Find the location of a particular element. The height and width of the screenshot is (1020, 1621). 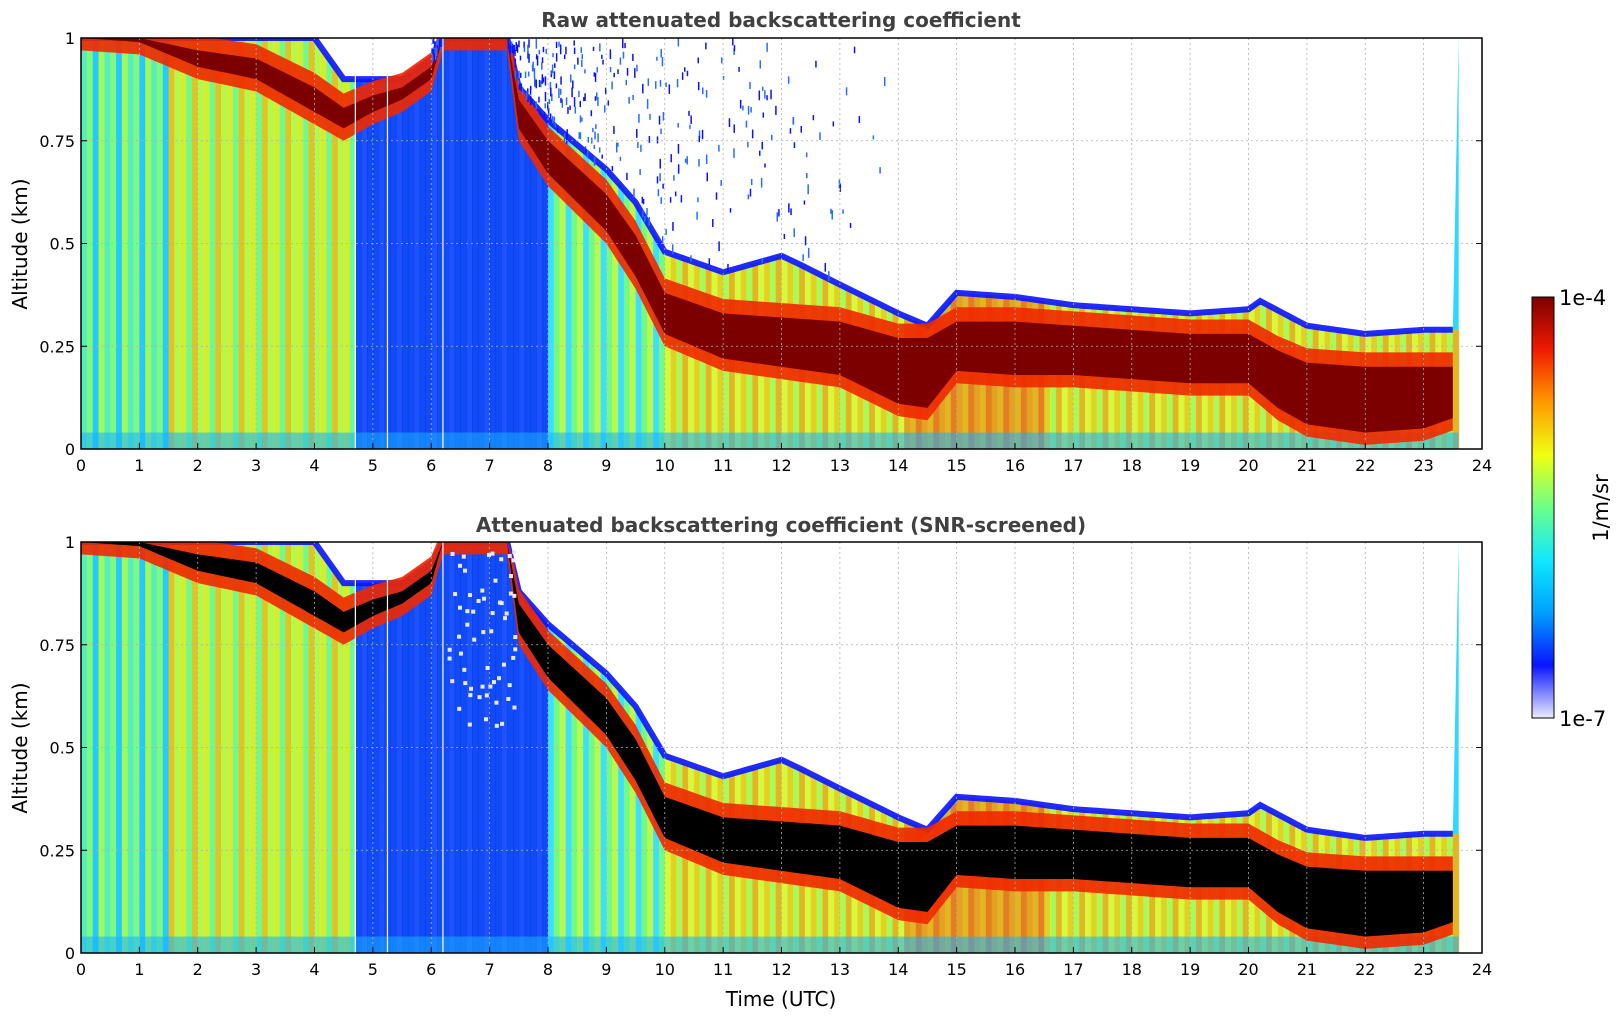

x-axis-label: Time (UTC) is located at coordinates (781, 999).